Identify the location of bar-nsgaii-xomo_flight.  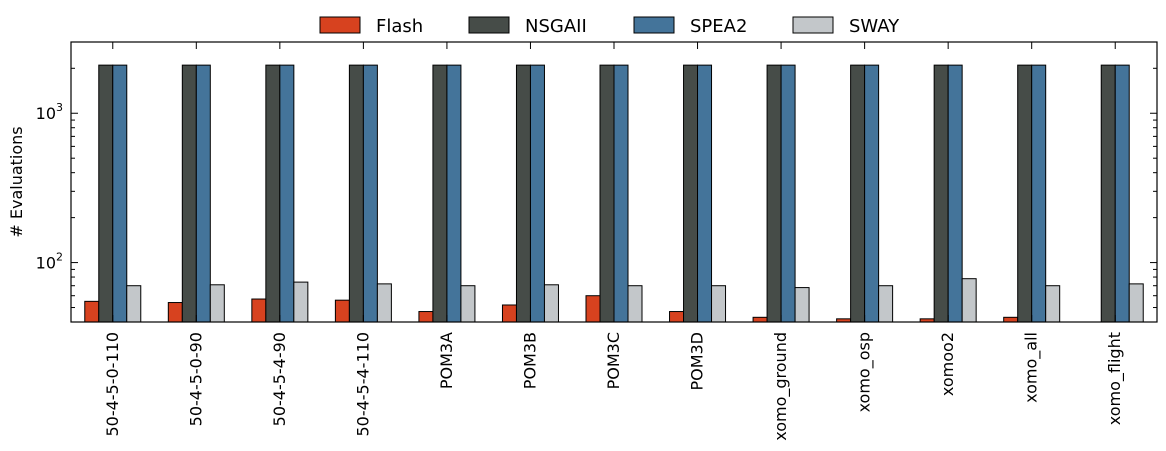
(1108, 193).